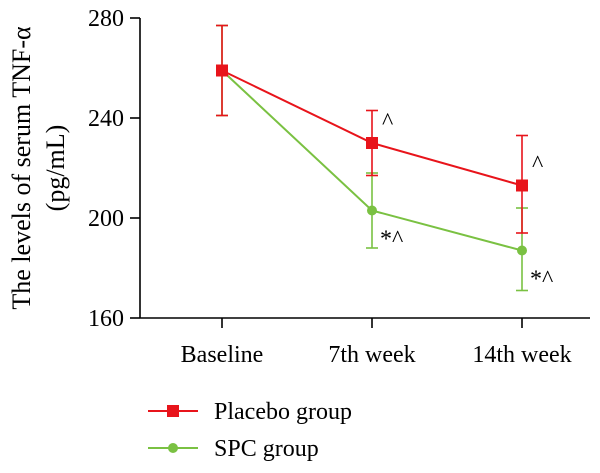 This screenshot has width=600, height=473. Describe the element at coordinates (250, 430) in the screenshot. I see `legend: Placebo group SPC group` at that location.